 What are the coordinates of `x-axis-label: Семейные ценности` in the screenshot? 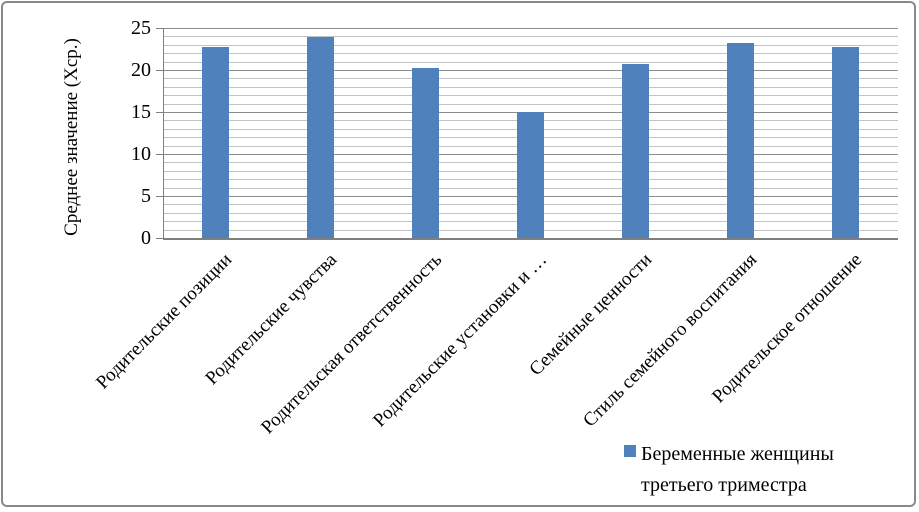 It's located at (590, 315).